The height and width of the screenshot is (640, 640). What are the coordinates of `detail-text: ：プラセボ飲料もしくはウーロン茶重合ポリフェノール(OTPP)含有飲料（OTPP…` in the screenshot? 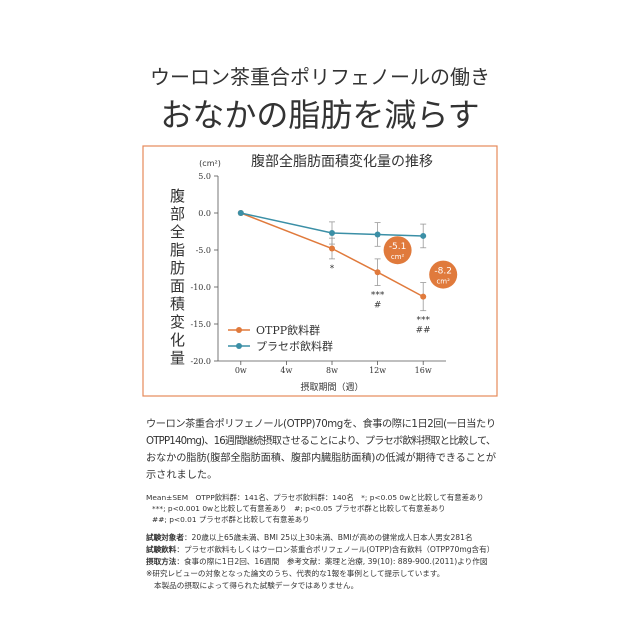 It's located at (335, 549).